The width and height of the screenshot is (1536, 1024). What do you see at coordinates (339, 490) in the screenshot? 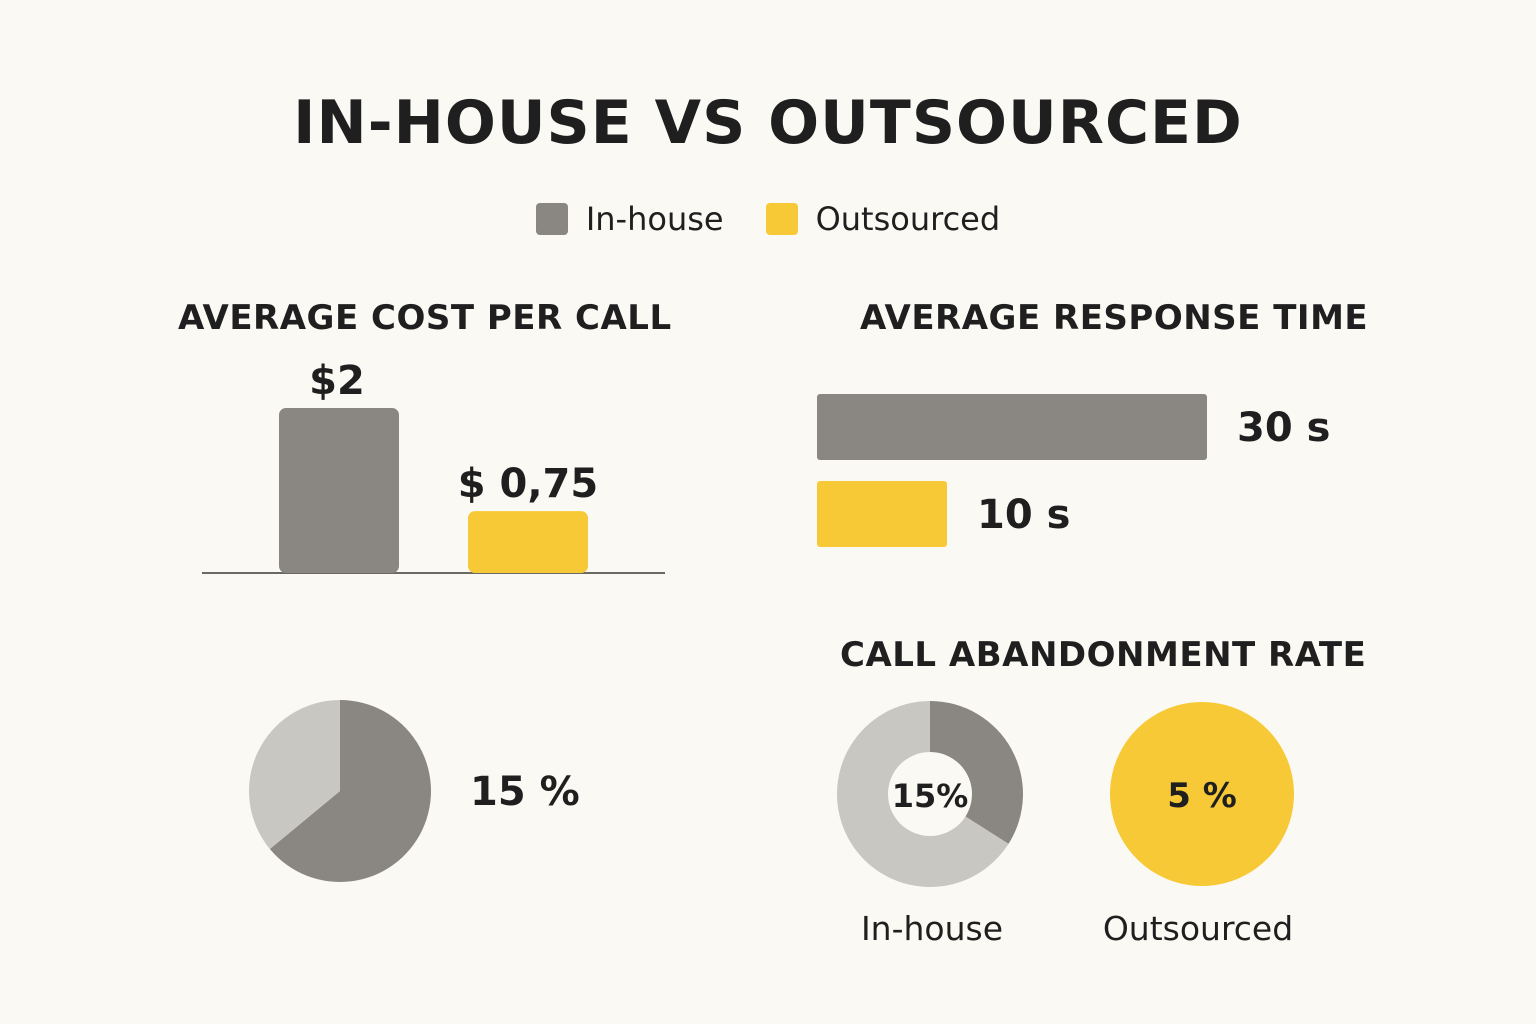
I see `cost-bar-in-house` at bounding box center [339, 490].